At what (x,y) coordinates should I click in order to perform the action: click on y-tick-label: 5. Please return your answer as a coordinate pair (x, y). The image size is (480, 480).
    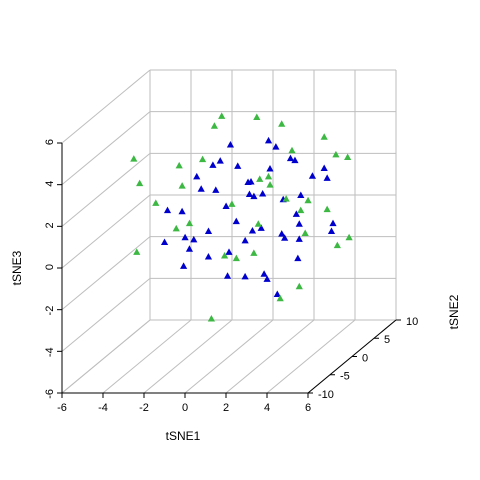
    Looking at the image, I should click on (387, 340).